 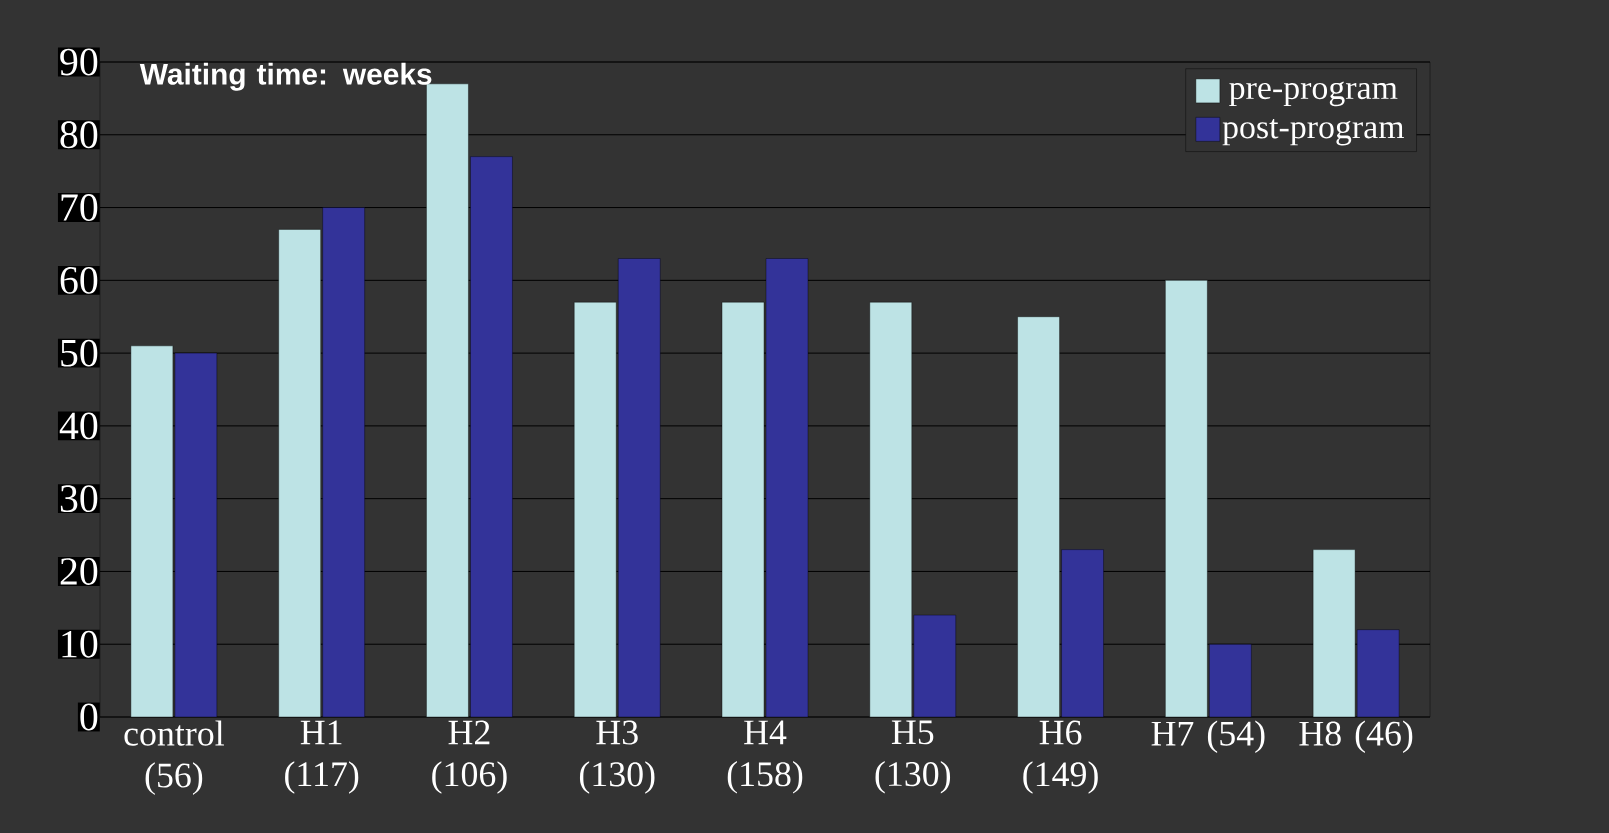 I want to click on y-tick-label: 80, so click(x=79, y=135).